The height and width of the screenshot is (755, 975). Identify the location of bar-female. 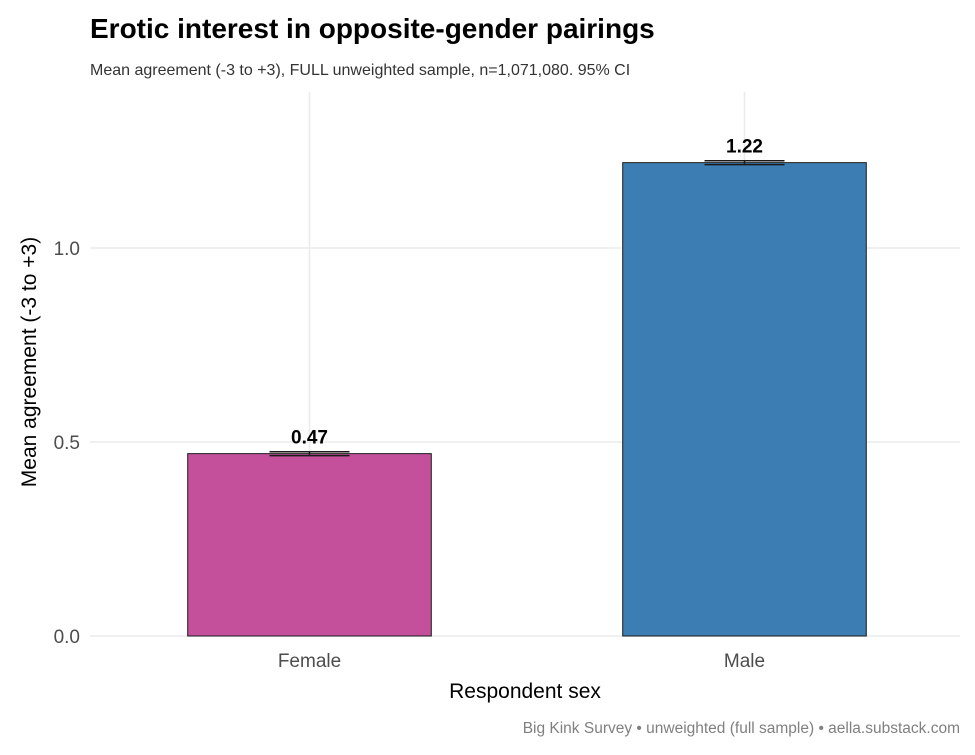
(309, 545).